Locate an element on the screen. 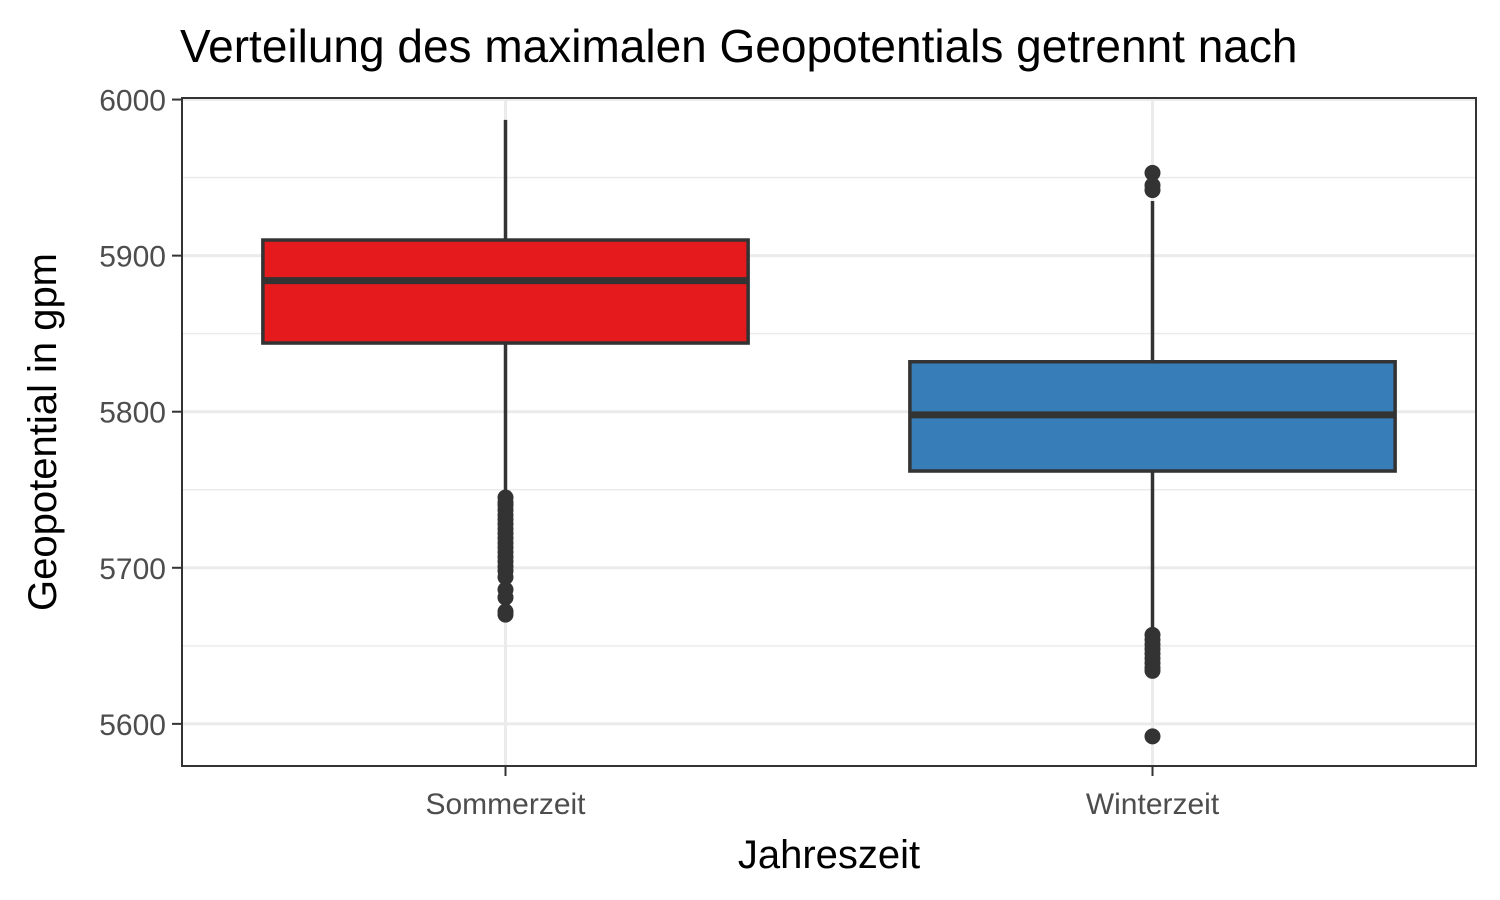 The image size is (1500, 900). box-iqr is located at coordinates (505, 291).